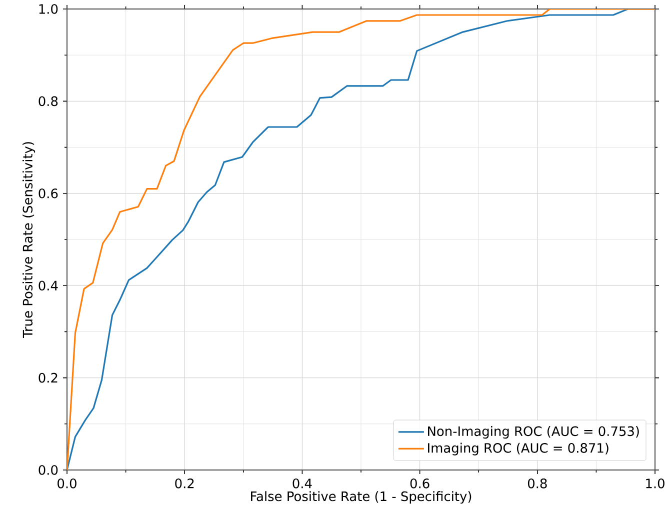  I want to click on y-tick-label: 0.2, so click(48, 377).